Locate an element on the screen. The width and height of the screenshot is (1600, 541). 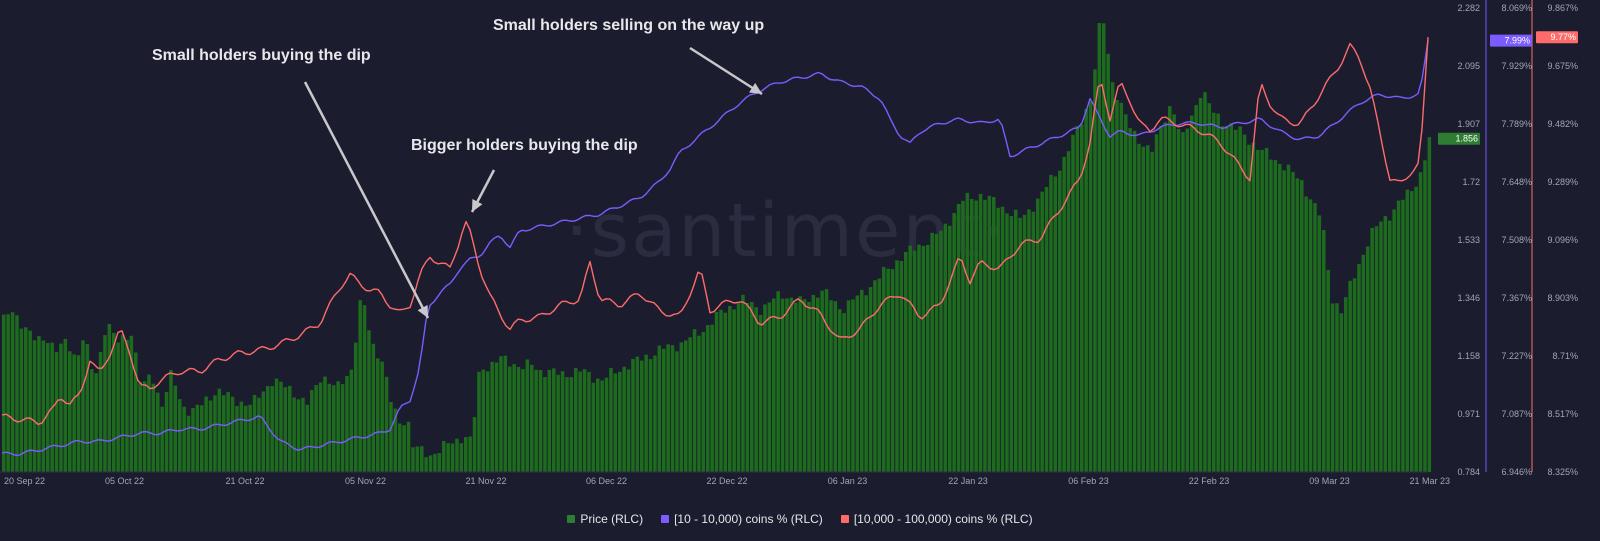
legend-item-price: Price (RLC) is located at coordinates (605, 519).